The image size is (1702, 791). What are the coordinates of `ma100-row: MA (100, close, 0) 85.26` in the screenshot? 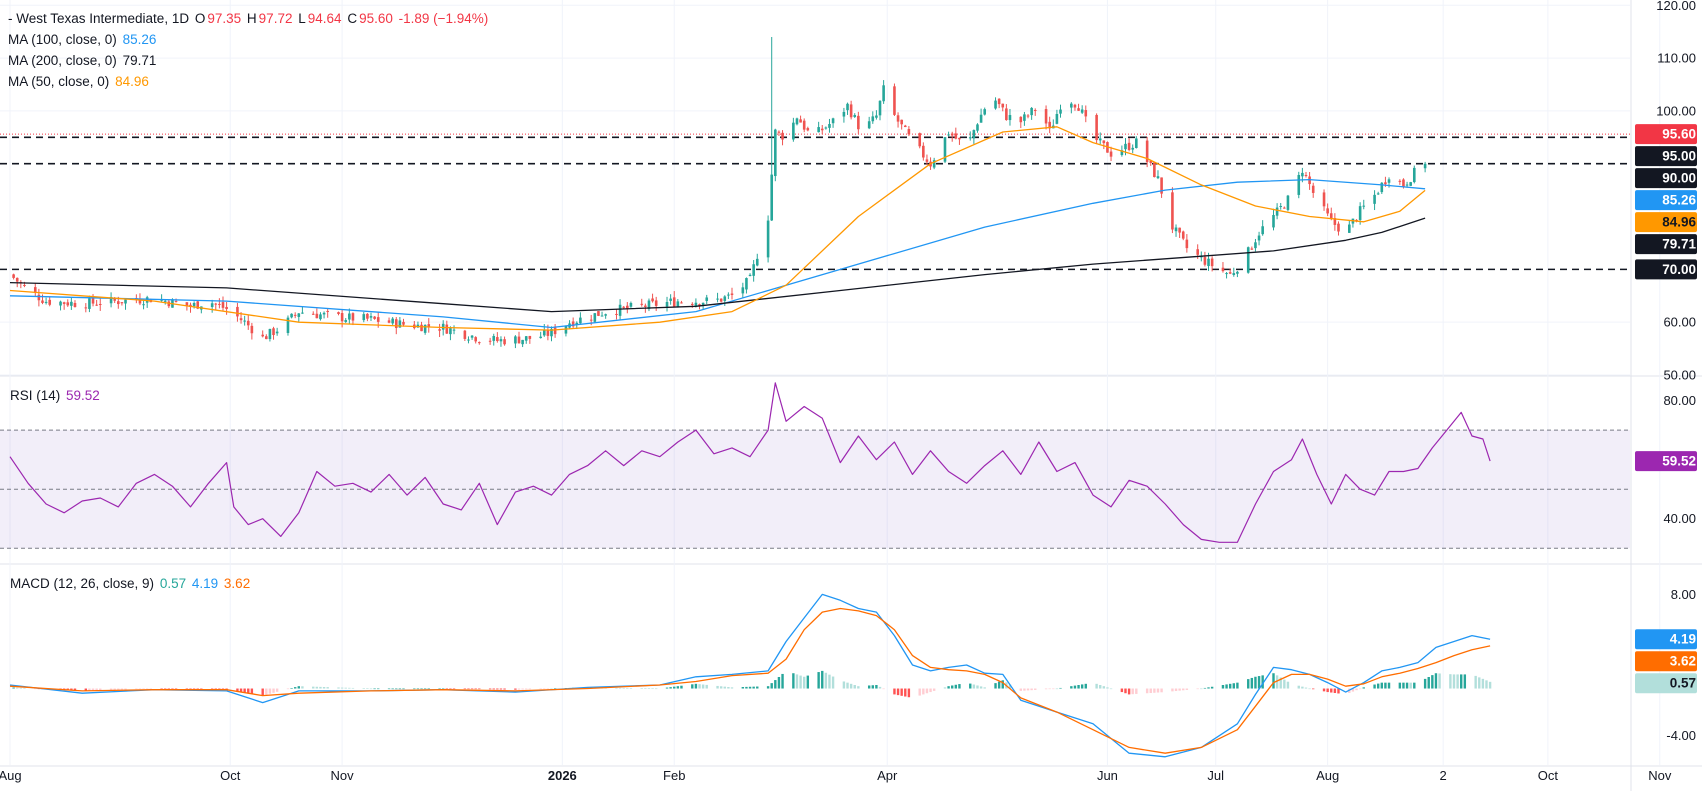 It's located at (249, 39).